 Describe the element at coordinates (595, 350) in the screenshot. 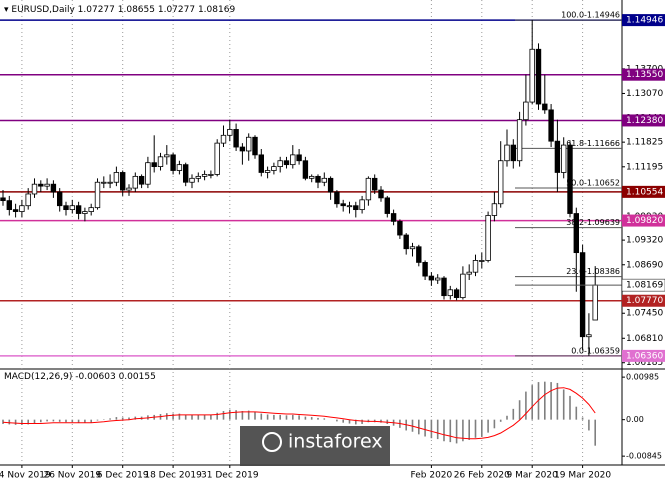

I see `fib-label: 0.0-1.06359` at that location.